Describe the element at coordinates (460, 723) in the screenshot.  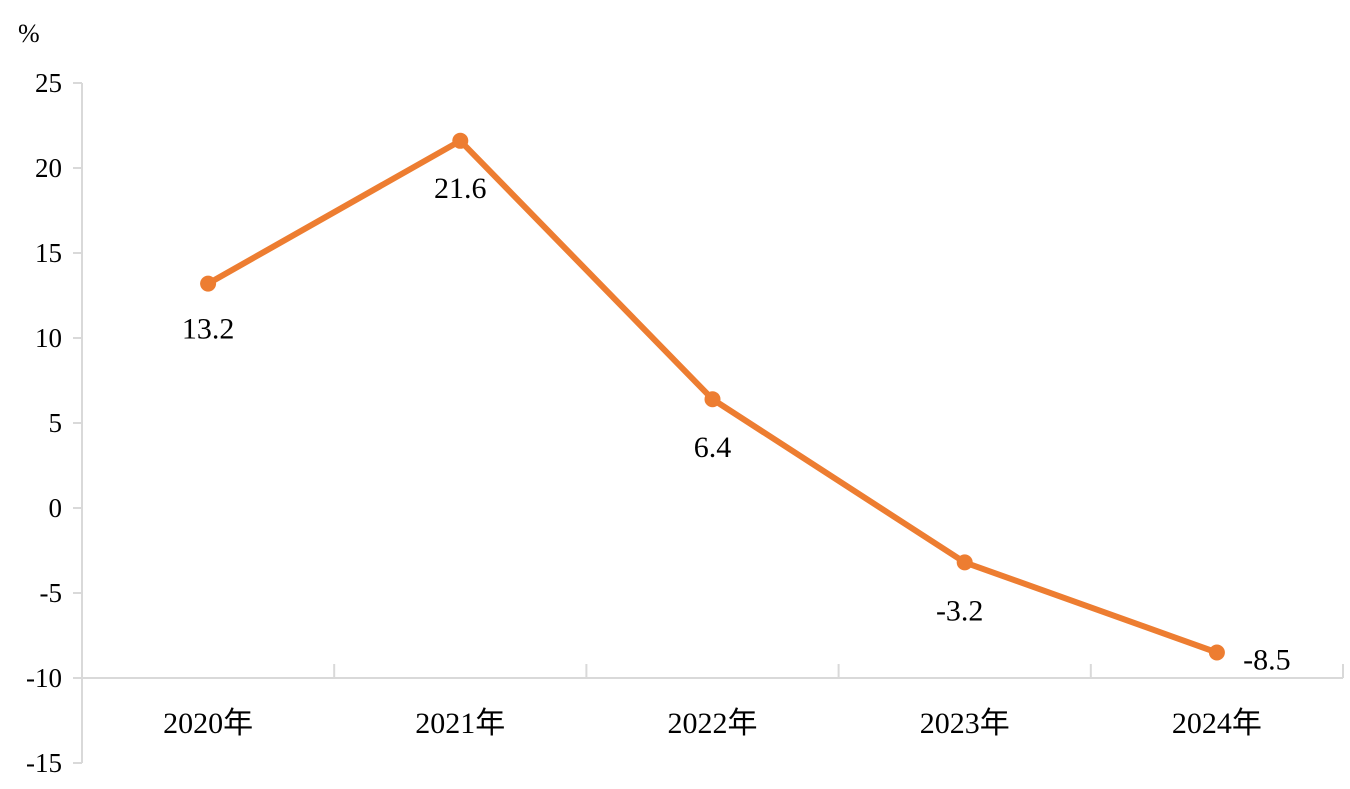
I see `x-tick-label: 2021年` at that location.